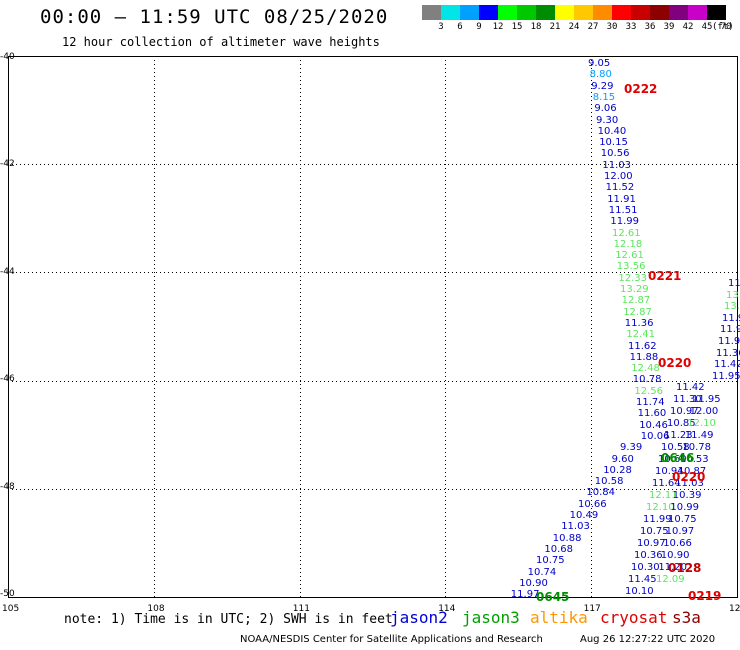 This screenshot has height=650, width=740. What do you see at coordinates (7, 164) in the screenshot?
I see `latitude-label: -42` at bounding box center [7, 164].